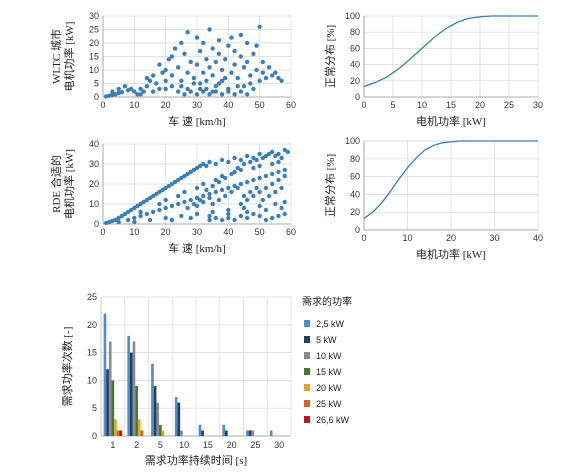 Image resolution: width=564 pixels, height=474 pixels. Describe the element at coordinates (329, 388) in the screenshot. I see `legend-entry: 20 kW` at that location.